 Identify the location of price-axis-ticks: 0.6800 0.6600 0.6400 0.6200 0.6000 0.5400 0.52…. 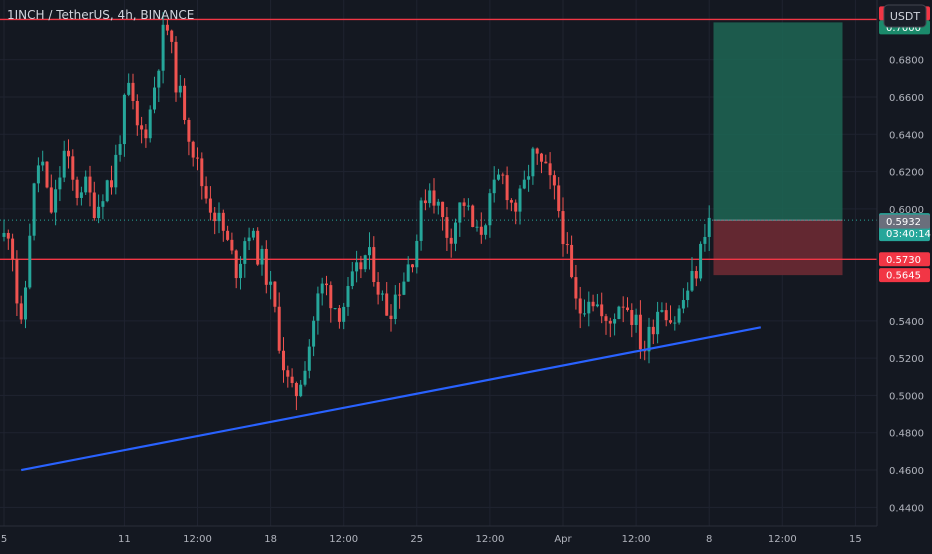
(906, 285).